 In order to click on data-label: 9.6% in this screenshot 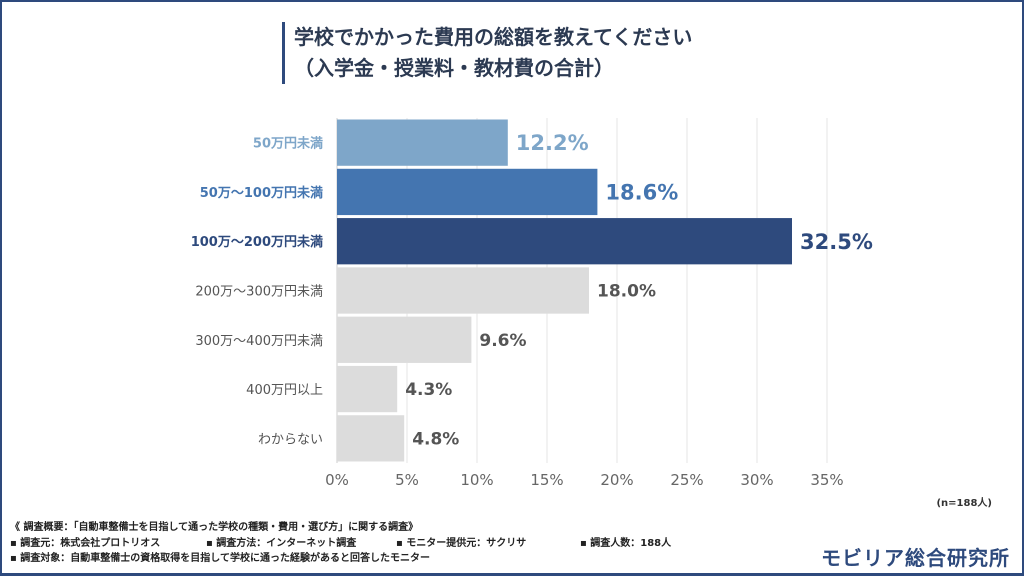, I will do `click(502, 341)`.